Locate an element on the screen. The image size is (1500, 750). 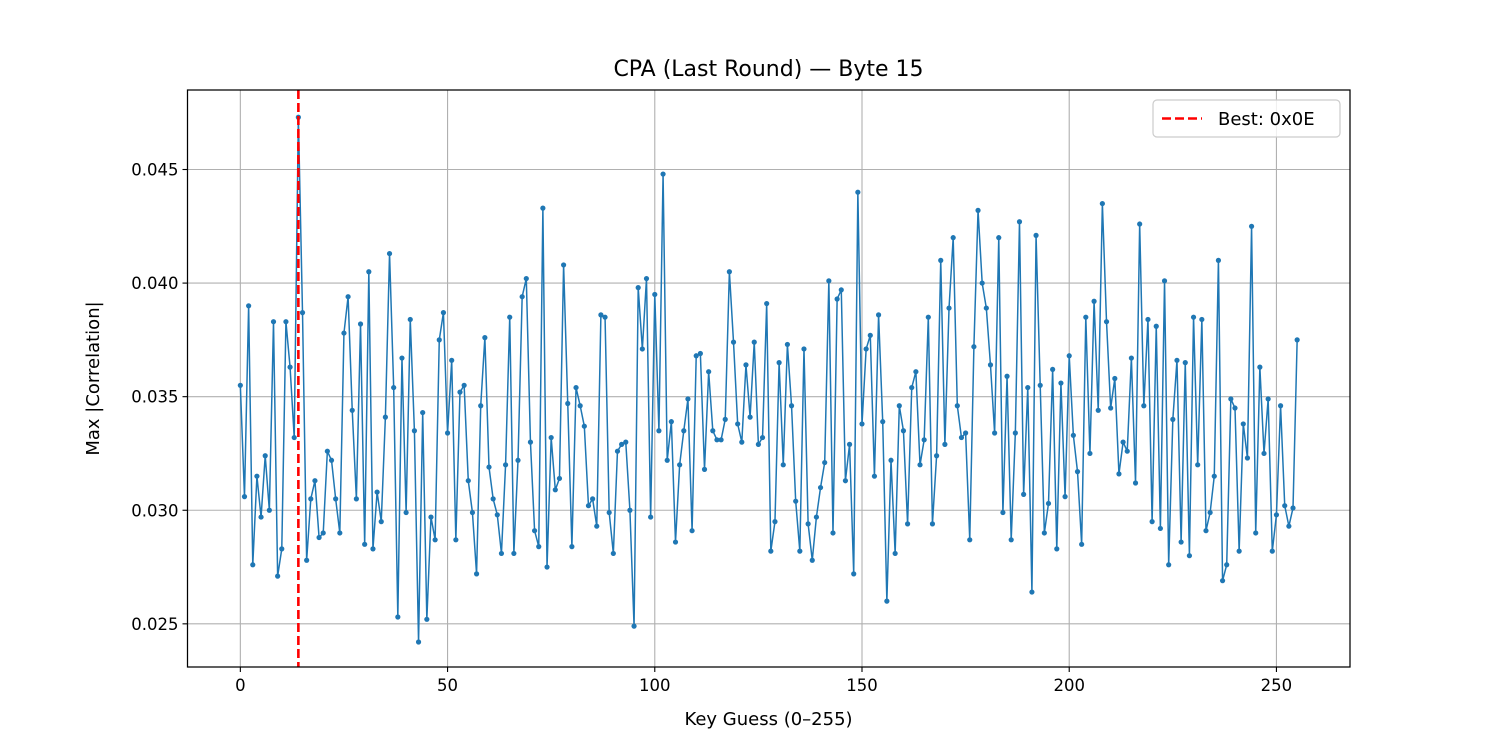
x-tick-label: 50 is located at coordinates (447, 685).